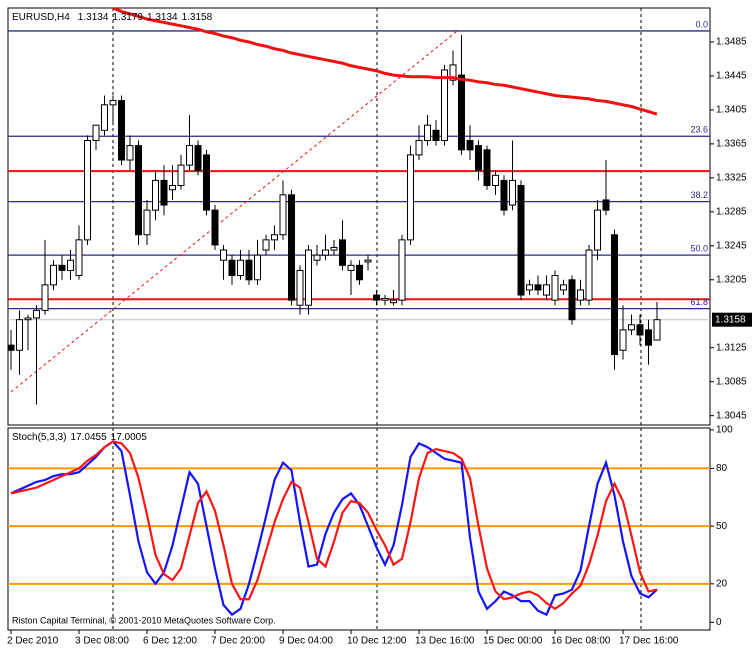 The height and width of the screenshot is (652, 752). Describe the element at coordinates (649, 641) in the screenshot. I see `x-tick-label: 17 Dec 16:00` at that location.